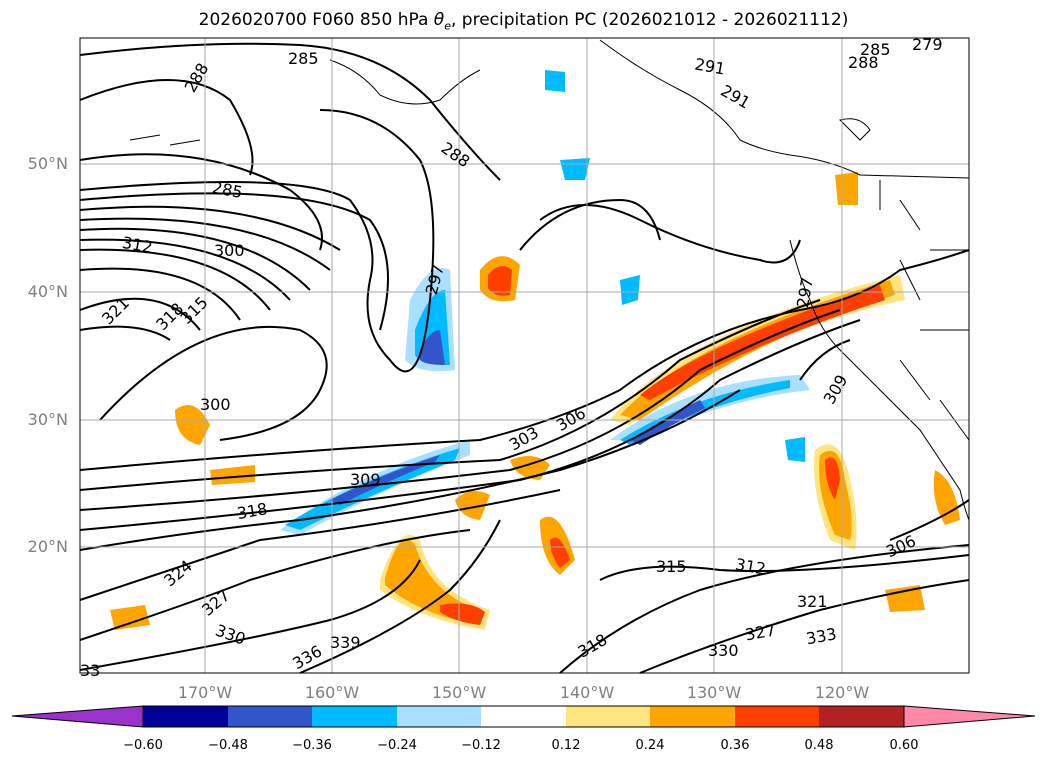 The width and height of the screenshot is (1047, 767). Describe the element at coordinates (397, 745) in the screenshot. I see `colorbar-tick: −0.24` at that location.